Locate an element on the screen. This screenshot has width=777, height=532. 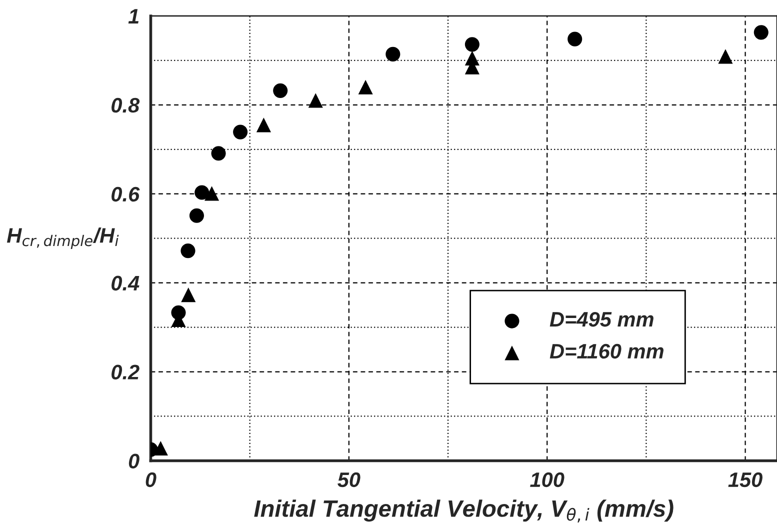
y-tick-label: 0.8 is located at coordinates (126, 105).